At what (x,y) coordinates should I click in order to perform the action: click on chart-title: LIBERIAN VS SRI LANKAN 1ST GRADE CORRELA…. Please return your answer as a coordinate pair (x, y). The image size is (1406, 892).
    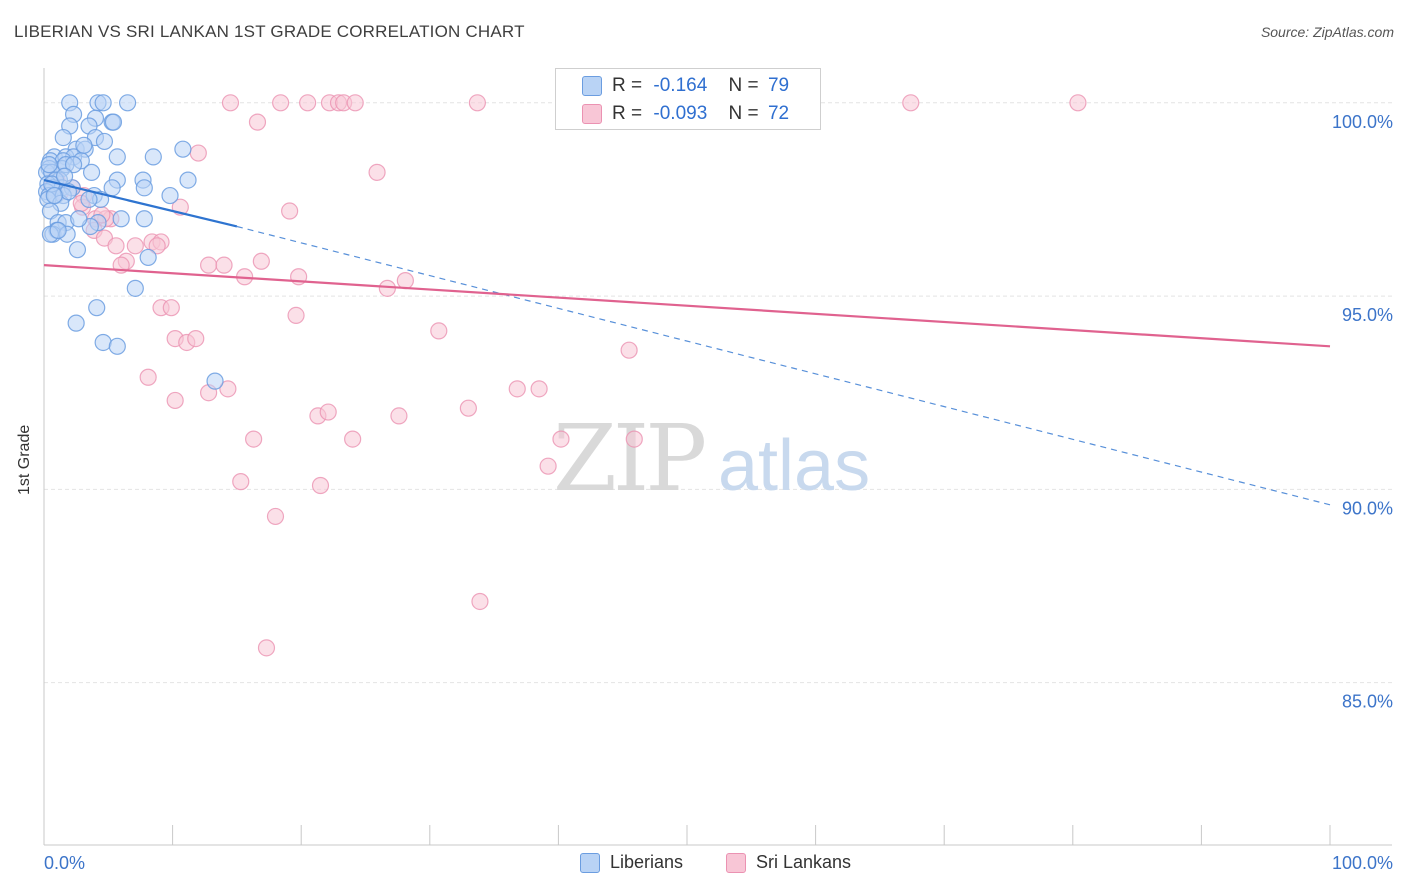
    Looking at the image, I should click on (269, 31).